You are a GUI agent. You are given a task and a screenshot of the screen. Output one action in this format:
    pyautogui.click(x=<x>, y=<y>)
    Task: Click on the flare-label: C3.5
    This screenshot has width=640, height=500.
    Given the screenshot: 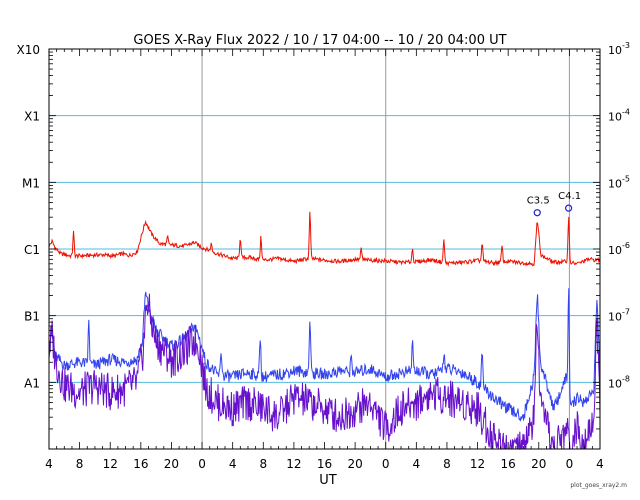 What is the action you would take?
    pyautogui.click(x=538, y=201)
    